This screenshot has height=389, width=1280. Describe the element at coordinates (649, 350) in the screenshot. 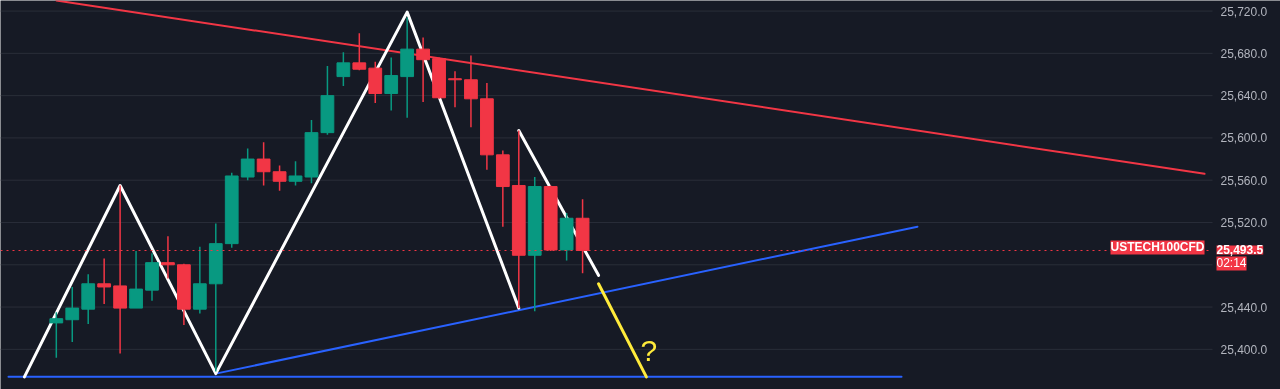

I see `annotation: ?` at that location.